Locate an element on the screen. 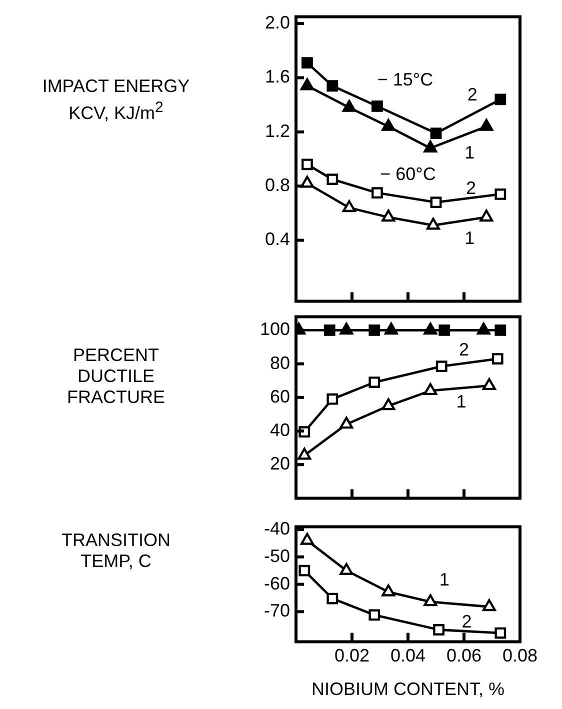 This screenshot has width=562, height=709. x-tick-label: 0.08 is located at coordinates (520, 656).